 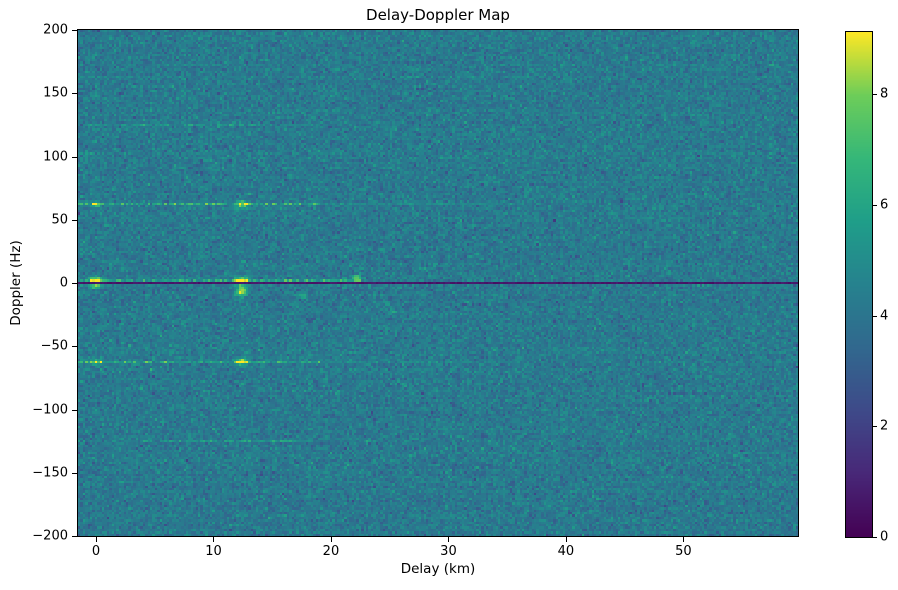 I want to click on x-tick-label: 30, so click(x=448, y=551).